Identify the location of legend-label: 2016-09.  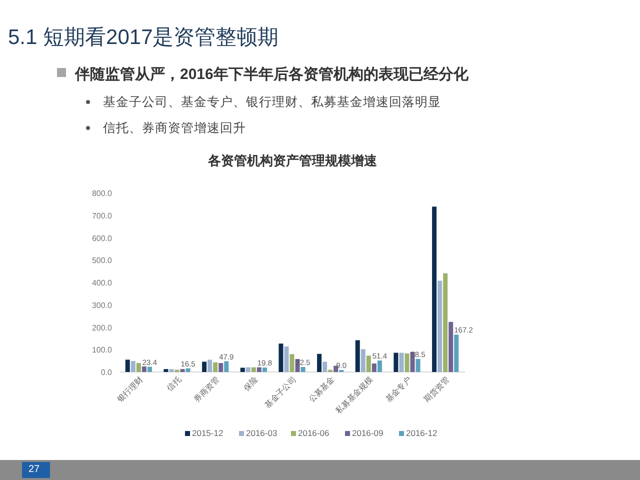
(368, 433).